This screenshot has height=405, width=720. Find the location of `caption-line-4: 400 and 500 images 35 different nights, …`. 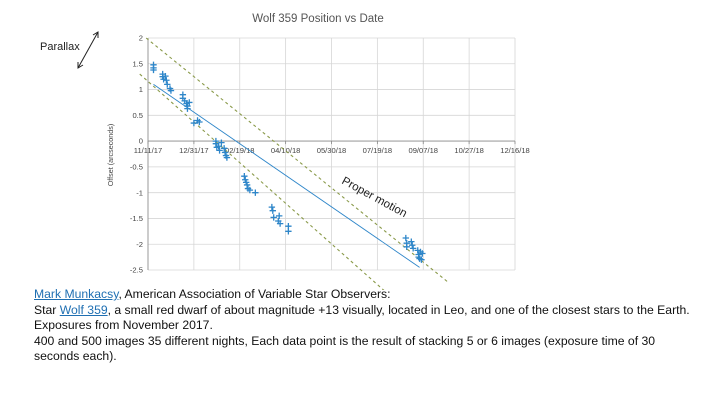

caption-line-4: 400 and 500 images 35 different nights, … is located at coordinates (345, 348).